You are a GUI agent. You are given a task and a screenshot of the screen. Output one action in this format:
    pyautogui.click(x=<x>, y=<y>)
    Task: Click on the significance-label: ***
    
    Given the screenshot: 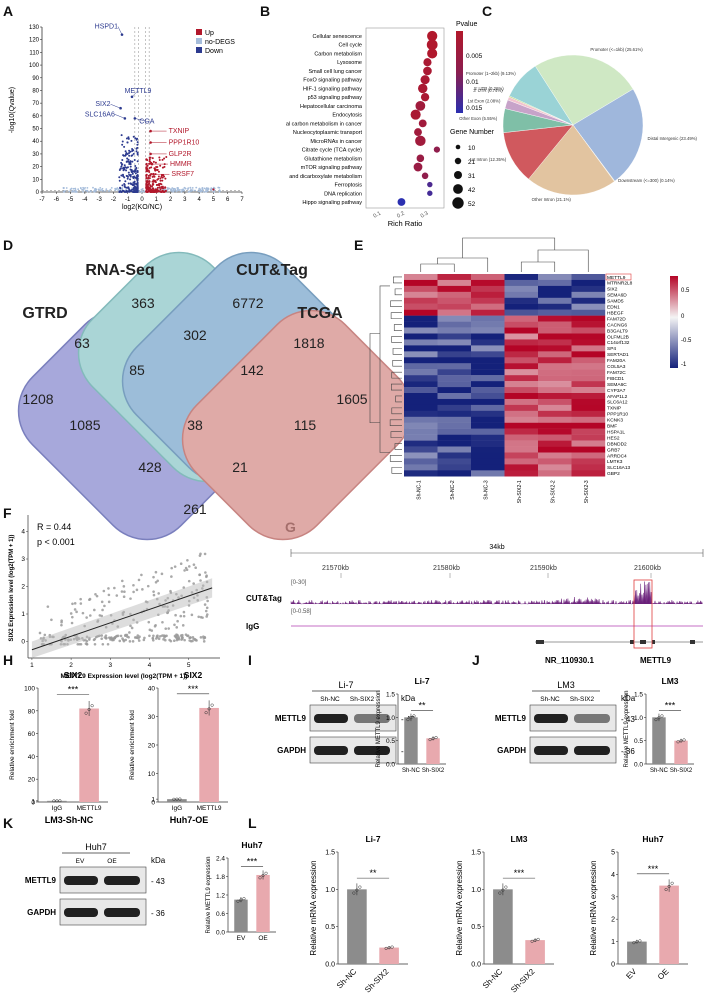 What is the action you would take?
    pyautogui.click(x=519, y=873)
    